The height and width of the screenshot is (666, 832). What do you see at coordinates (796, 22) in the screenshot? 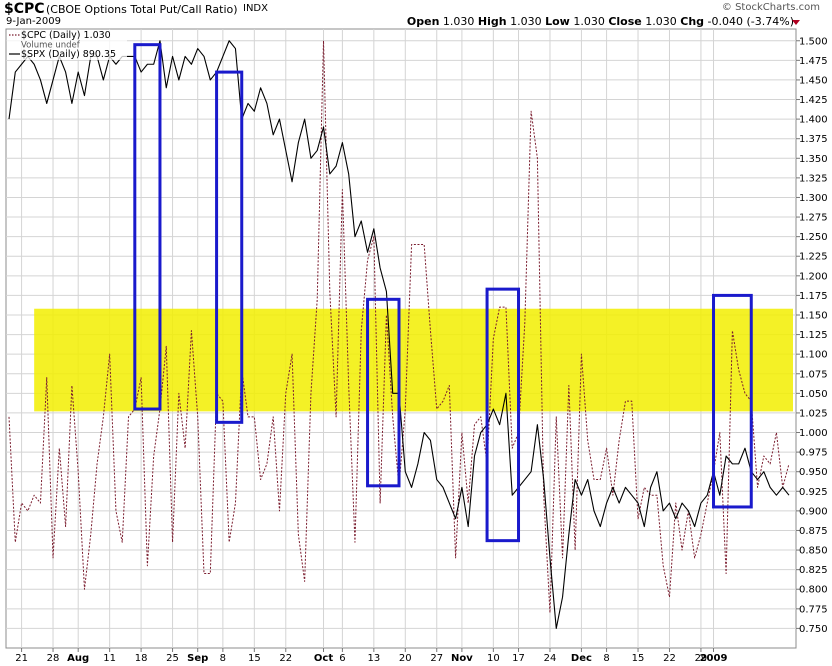
I see `down-triangle-icon` at bounding box center [796, 22].